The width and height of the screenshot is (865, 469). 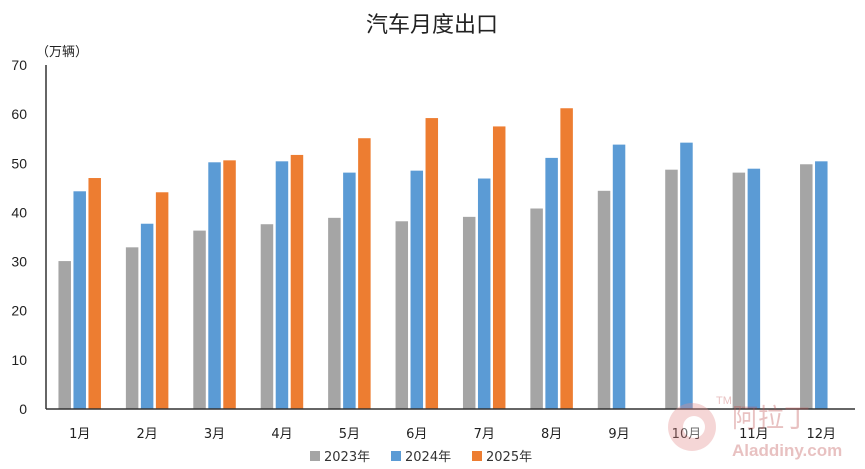 What do you see at coordinates (79, 300) in the screenshot?
I see `bar-2024年-1月` at bounding box center [79, 300].